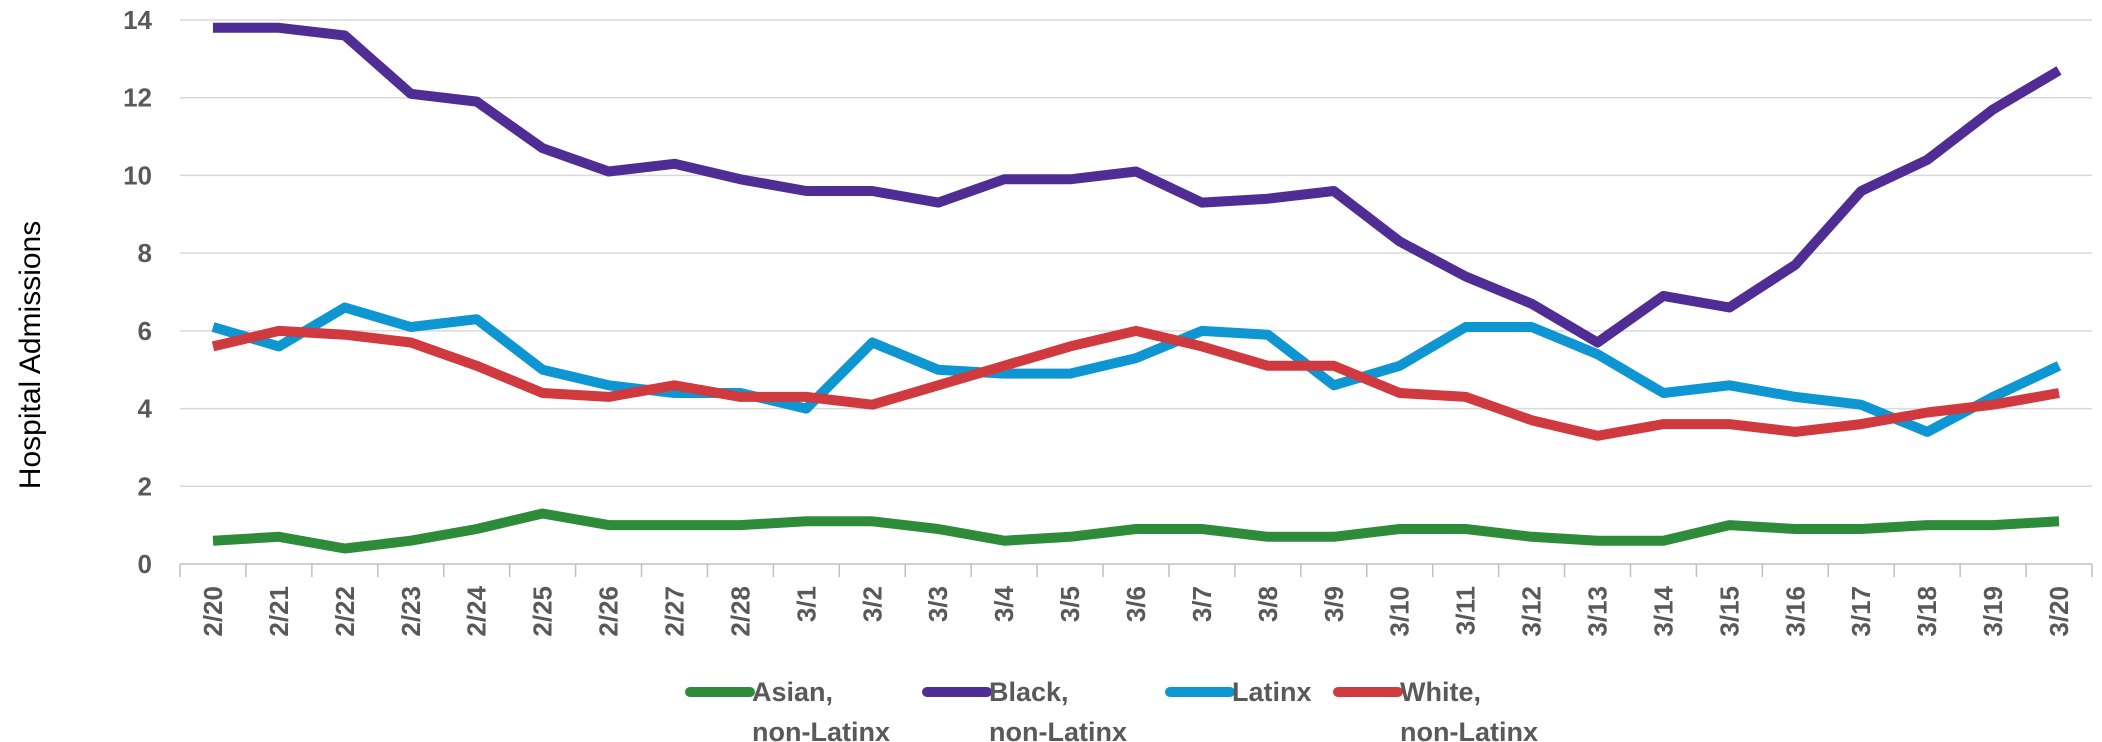  What do you see at coordinates (2059, 611) in the screenshot?
I see `x-tick-label: 3/20` at bounding box center [2059, 611].